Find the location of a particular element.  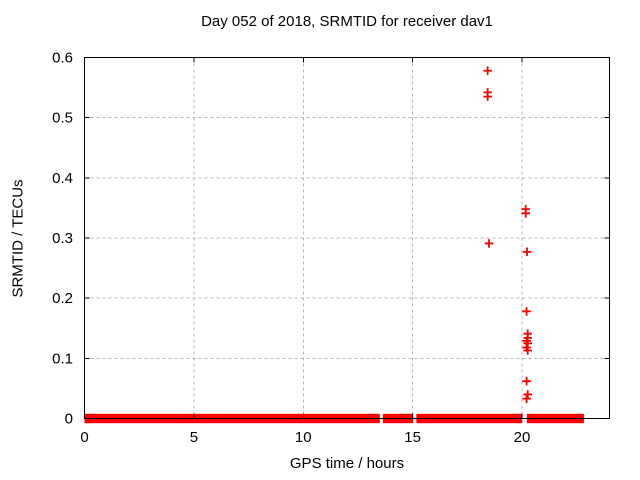

x-tick-label: 10 is located at coordinates (303, 437).